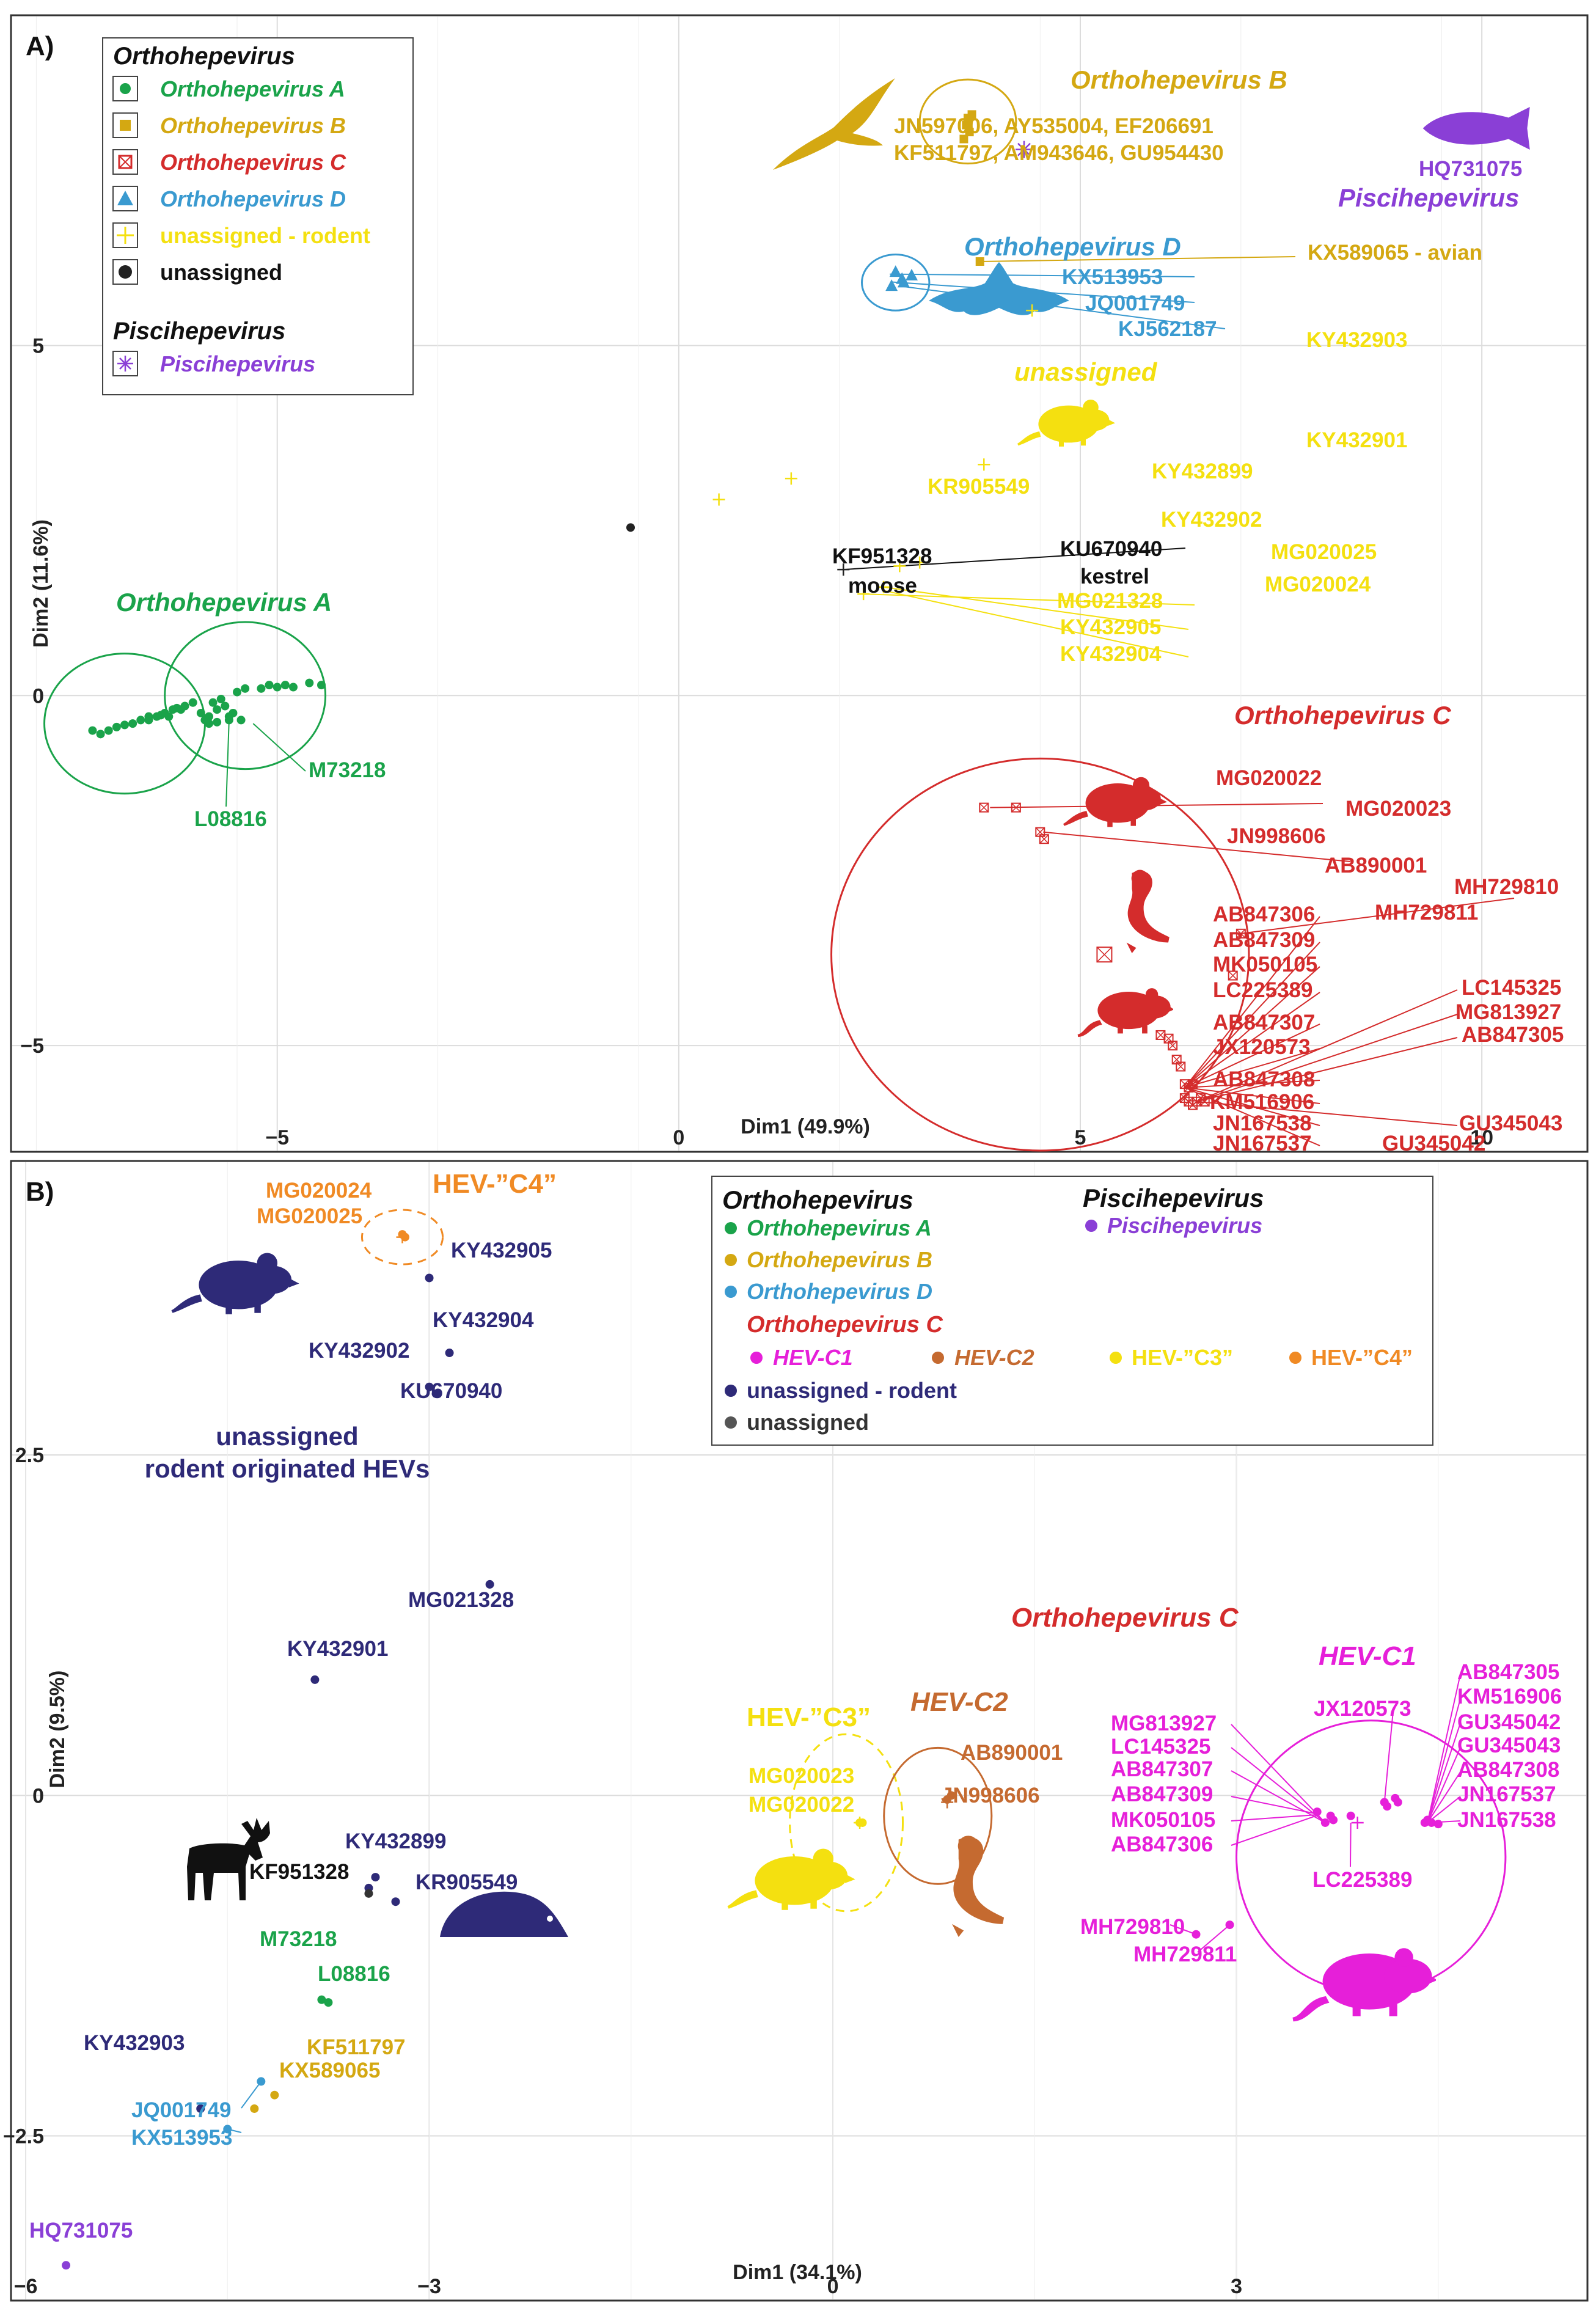  Describe the element at coordinates (1471, 169) in the screenshot. I see `label-hq731075: HQ731075` at that location.